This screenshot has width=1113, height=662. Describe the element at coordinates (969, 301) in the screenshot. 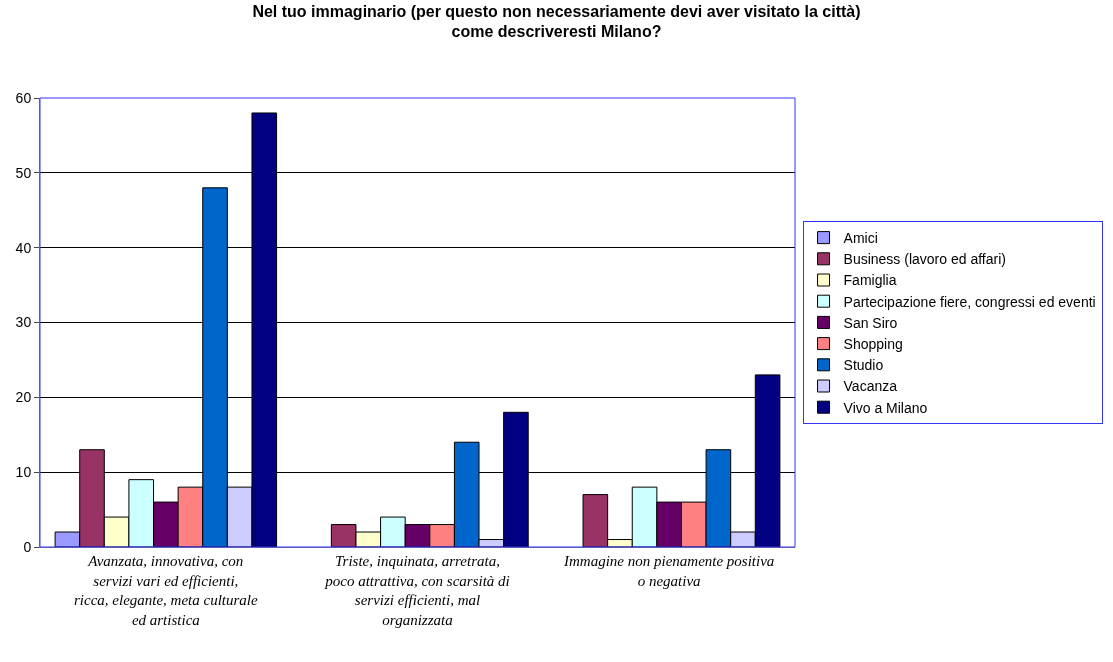

I see `legend-label: Partecipazione fiere, congressi ed eventi` at that location.